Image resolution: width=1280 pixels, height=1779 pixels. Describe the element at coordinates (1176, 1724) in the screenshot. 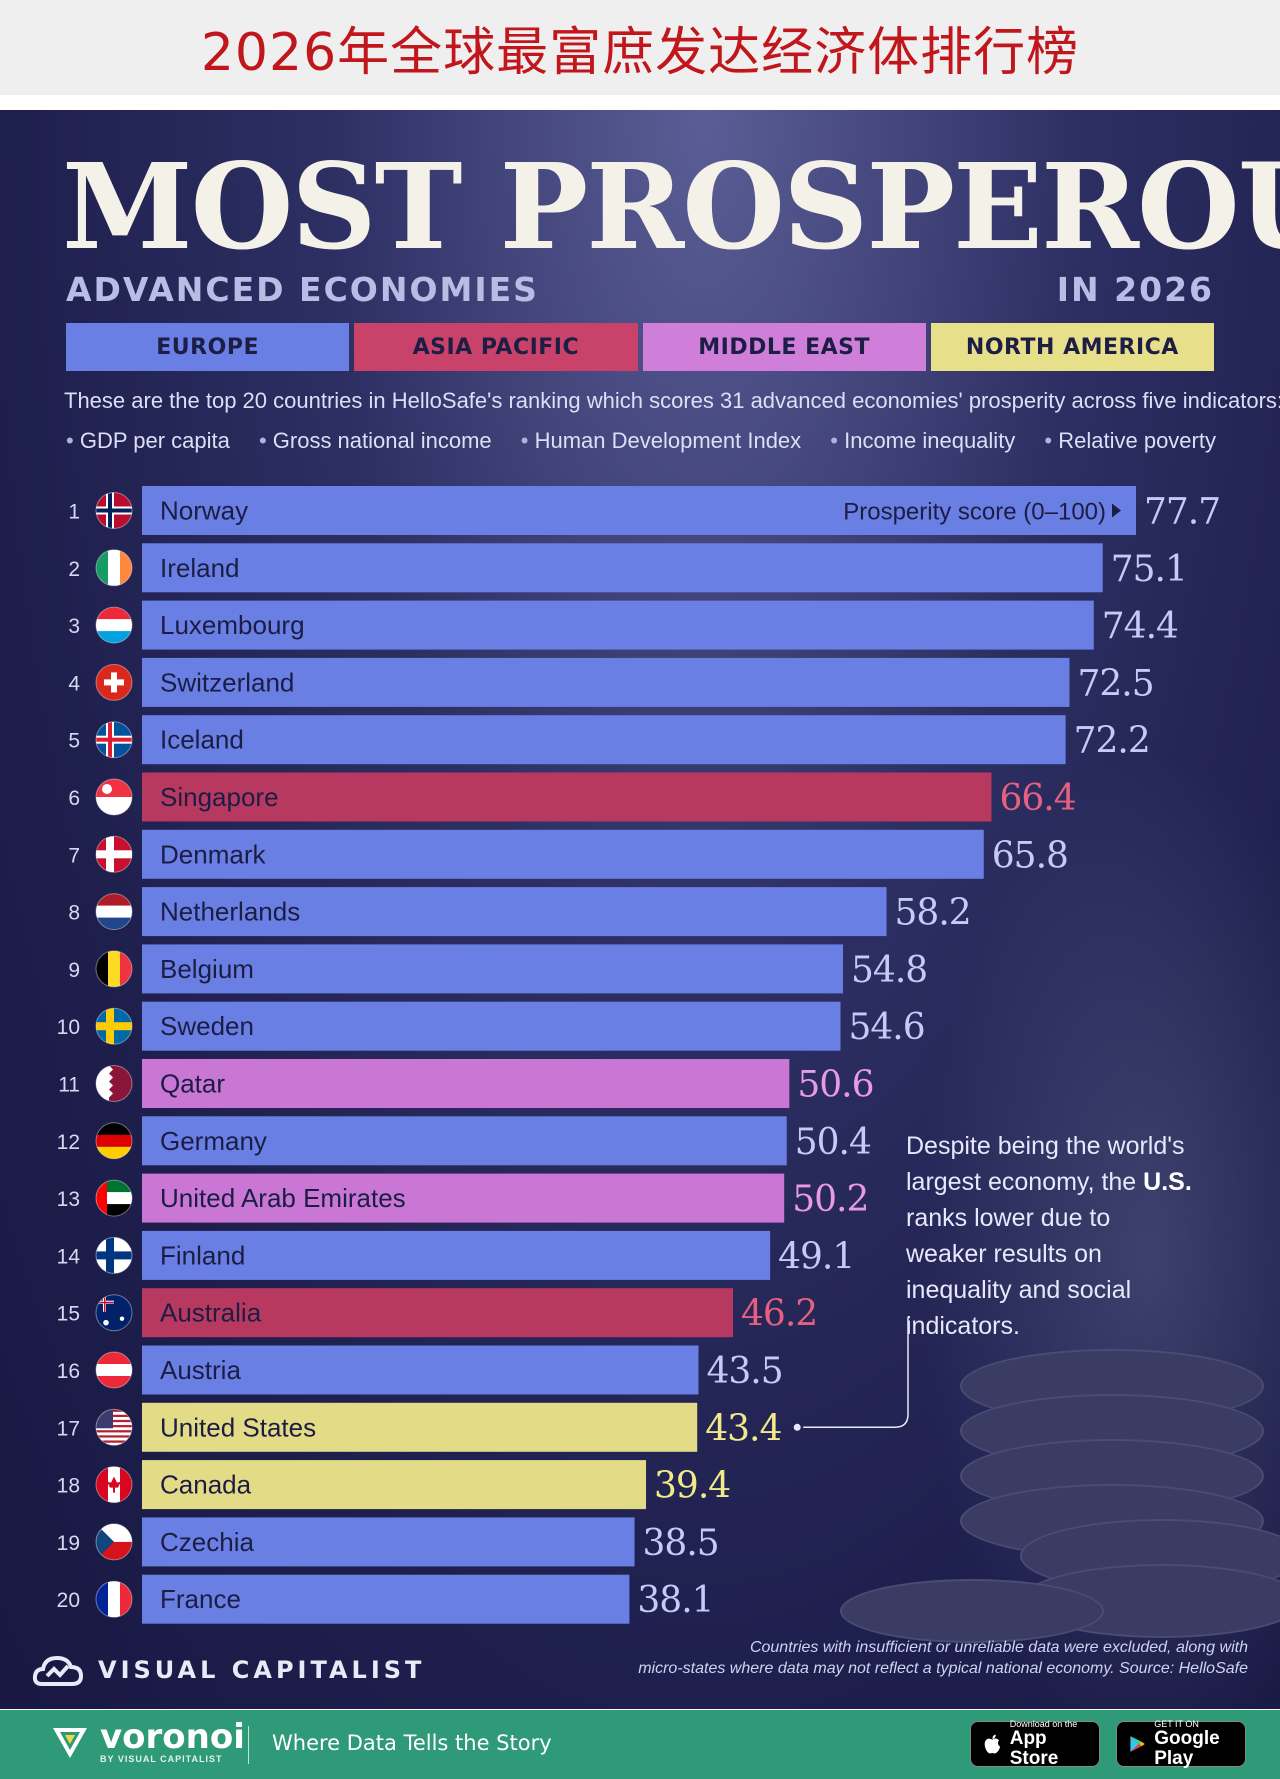

I see `google-play-small: GET IT ON` at that location.